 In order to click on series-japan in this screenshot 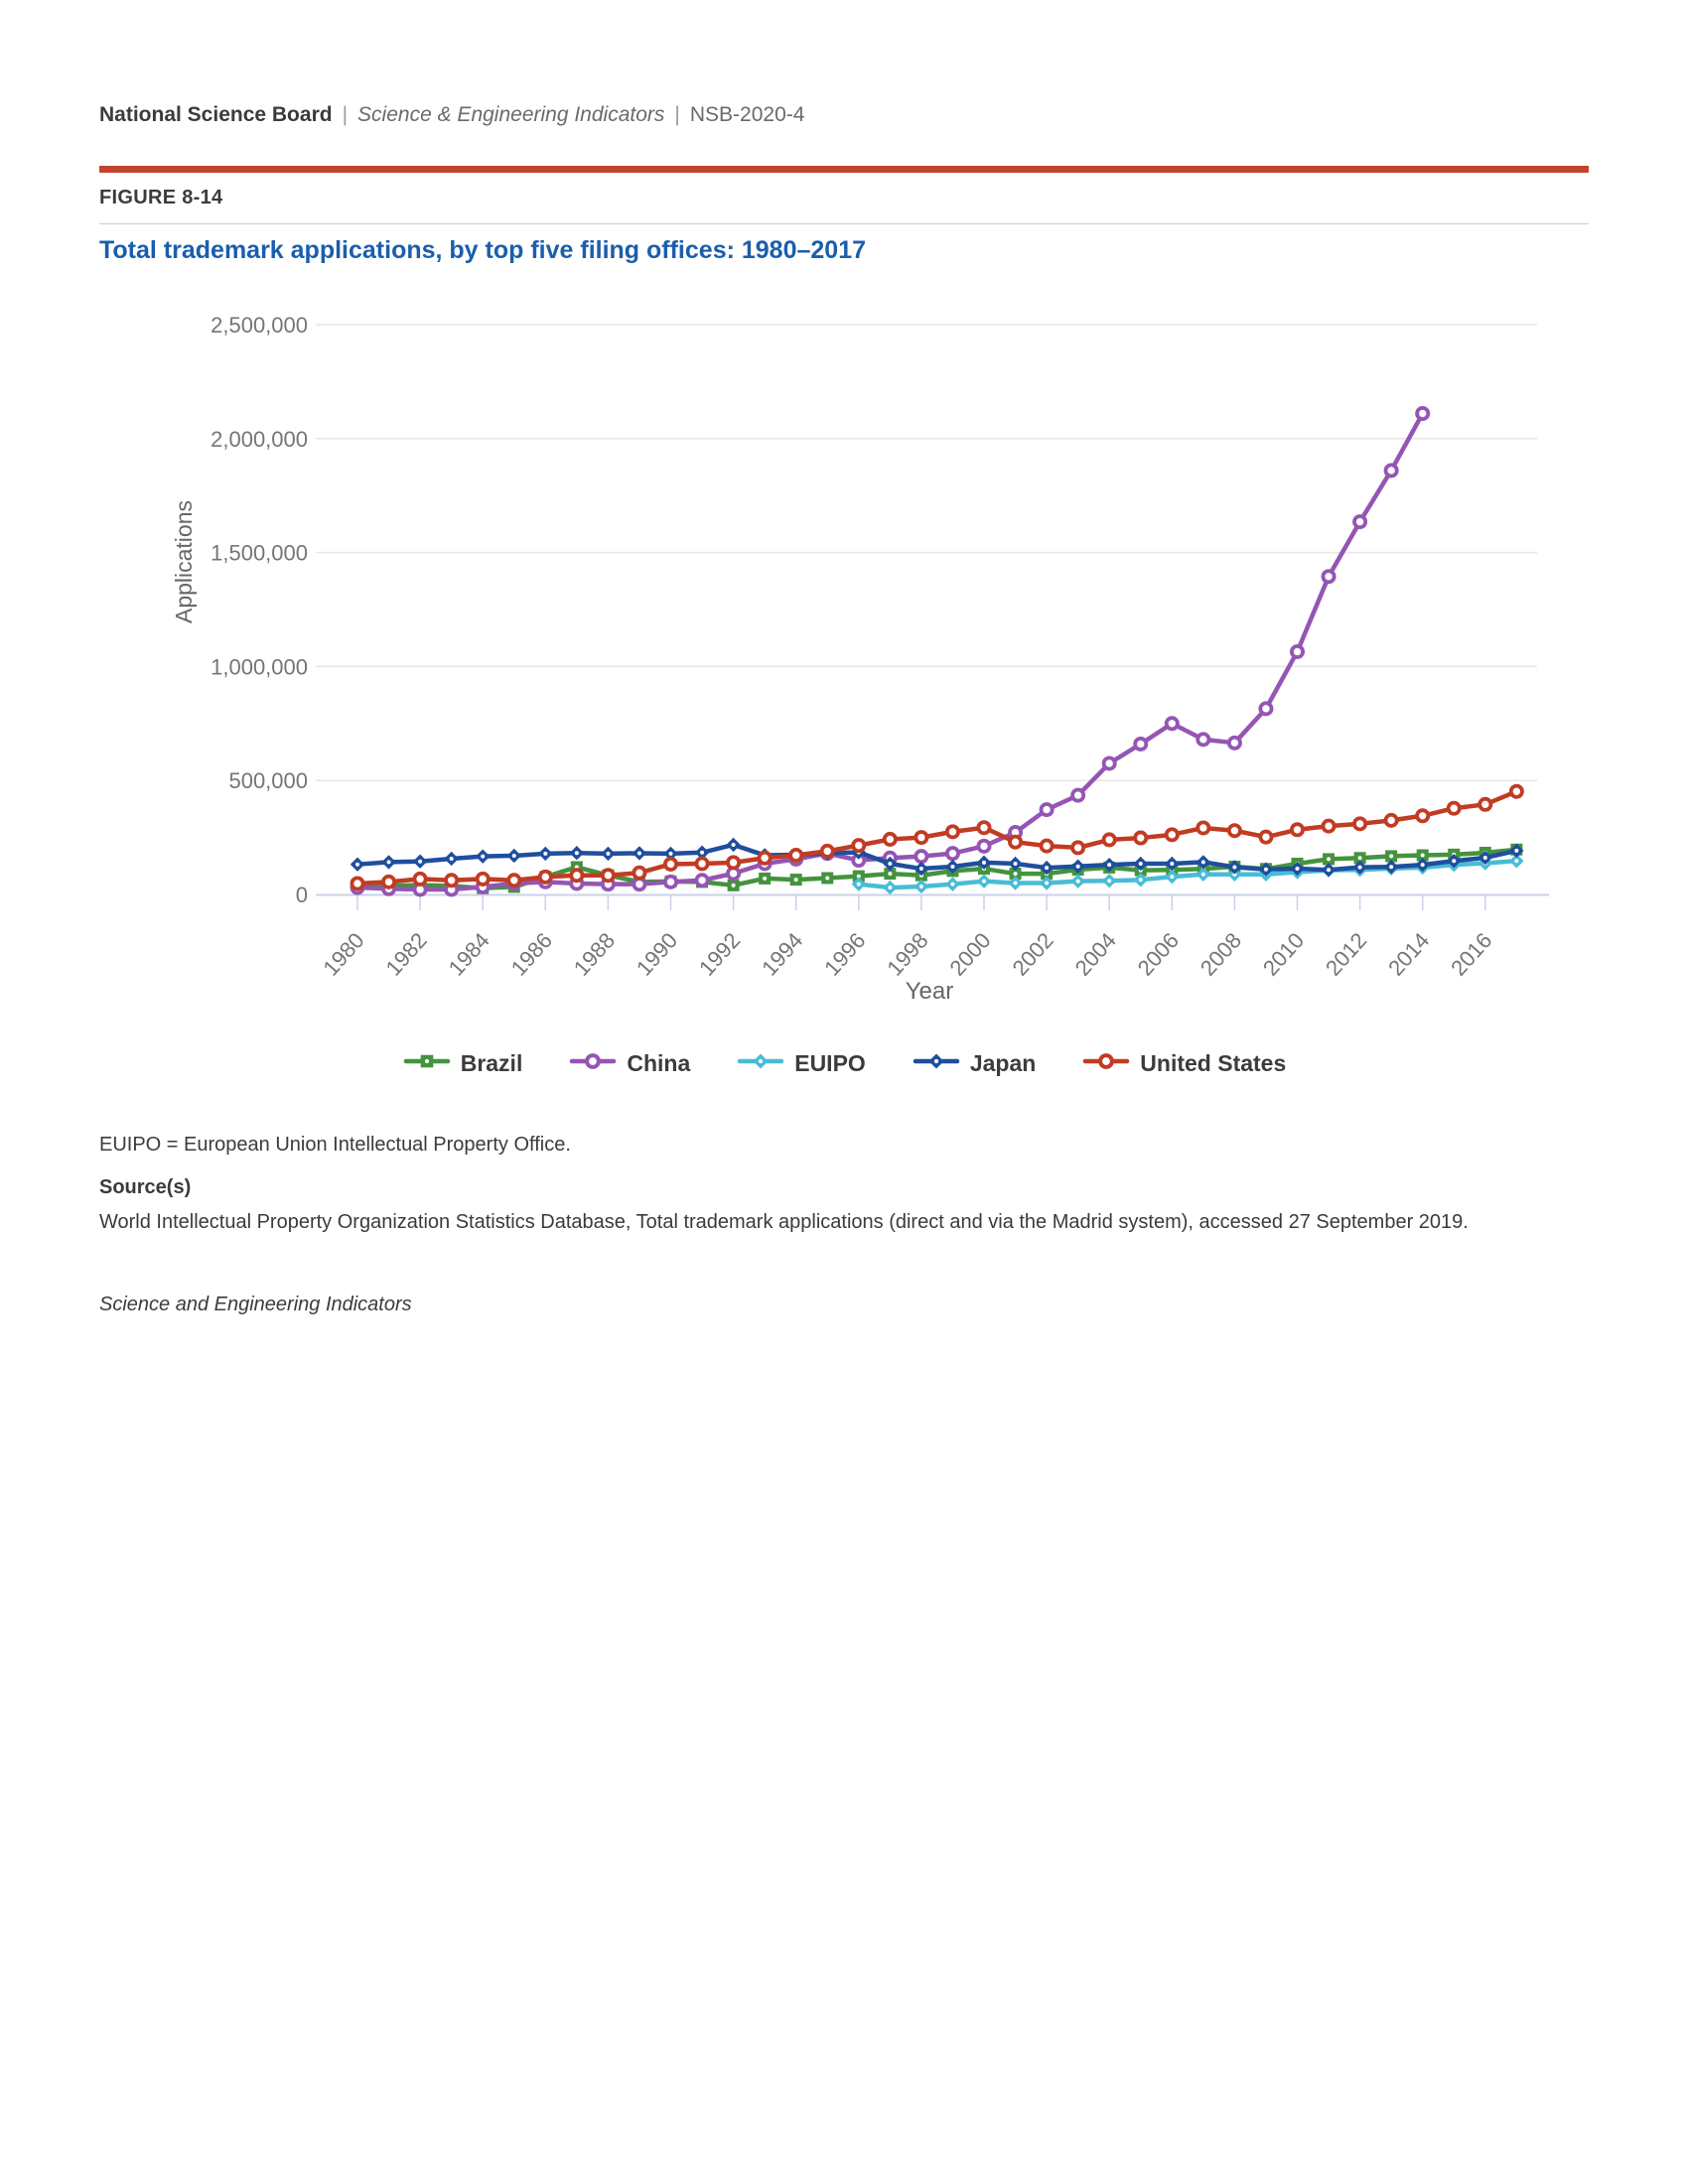, I will do `click(937, 857)`.